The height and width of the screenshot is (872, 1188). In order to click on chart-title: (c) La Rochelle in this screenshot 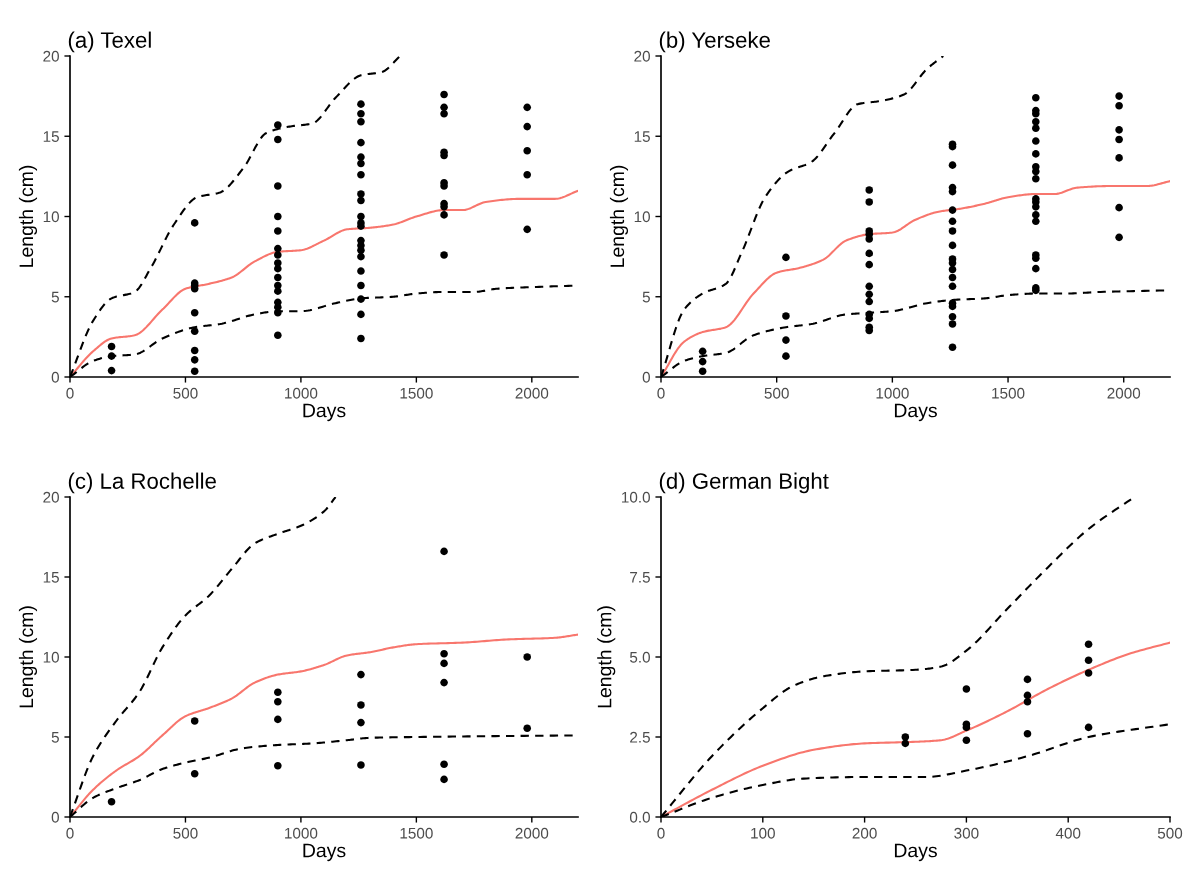, I will do `click(142, 483)`.